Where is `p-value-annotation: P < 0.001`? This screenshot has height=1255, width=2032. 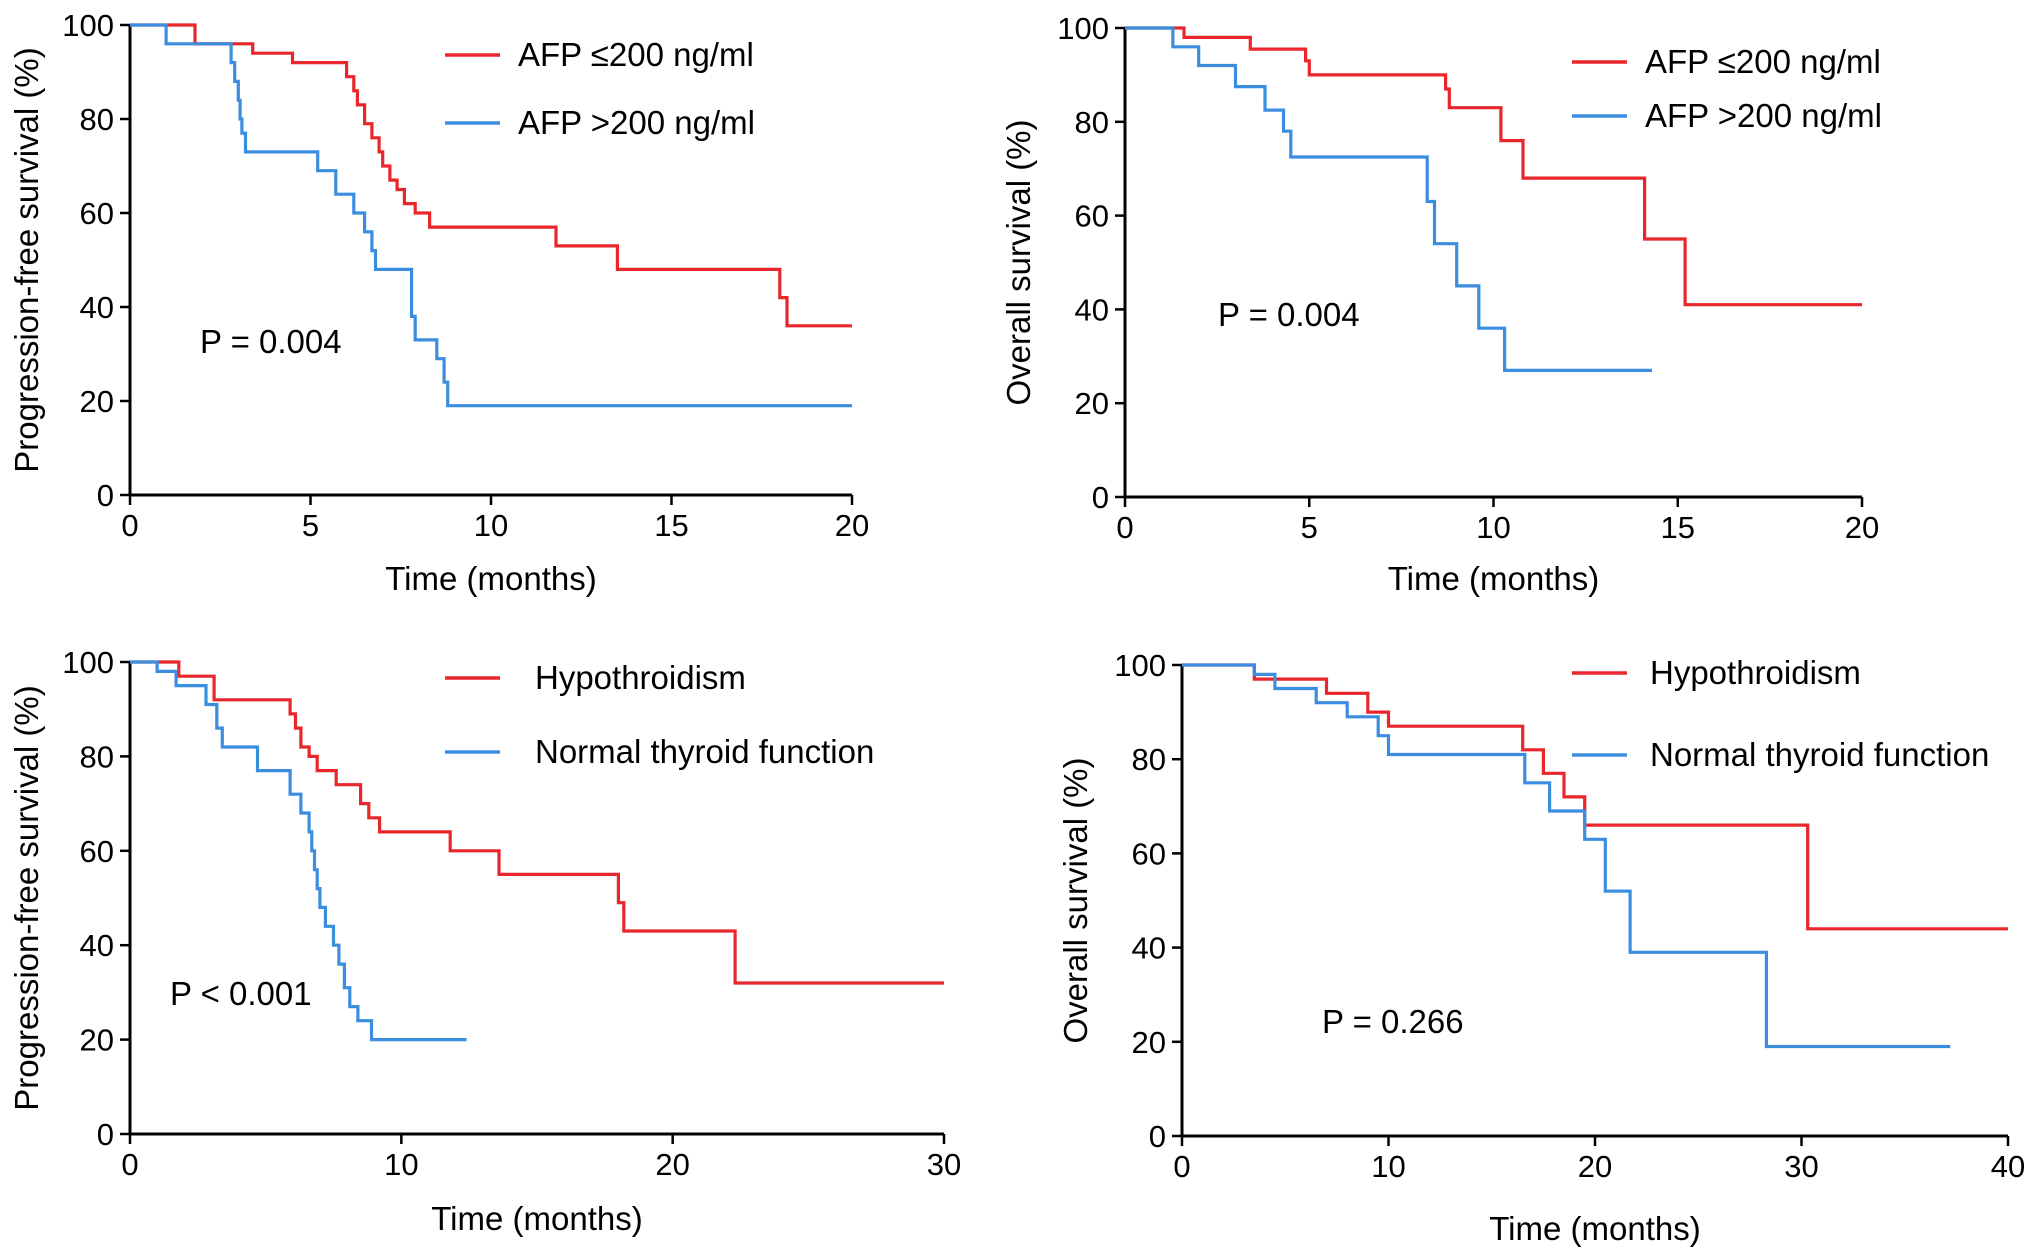
p-value-annotation: P < 0.001 is located at coordinates (241, 993).